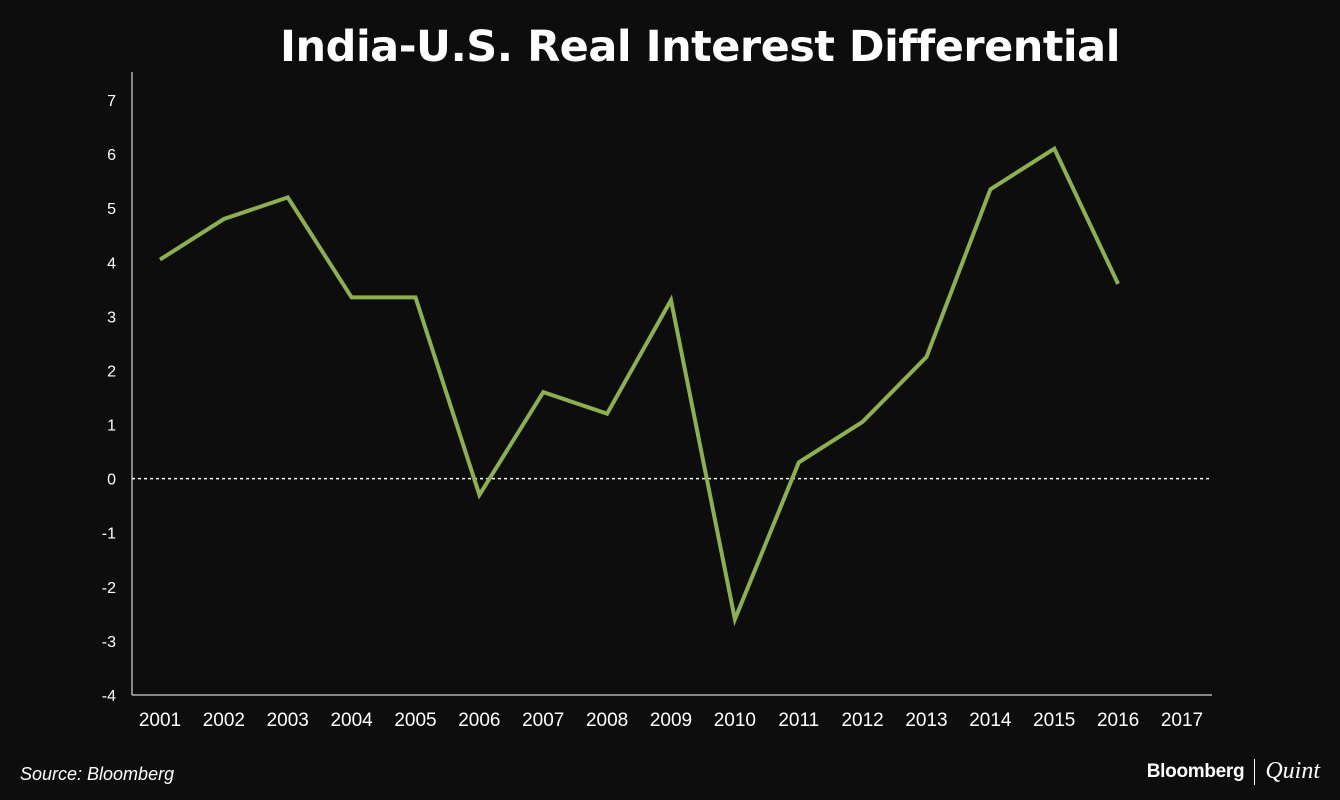 Image resolution: width=1340 pixels, height=800 pixels. Describe the element at coordinates (1054, 720) in the screenshot. I see `x-tick-label: 2015` at that location.